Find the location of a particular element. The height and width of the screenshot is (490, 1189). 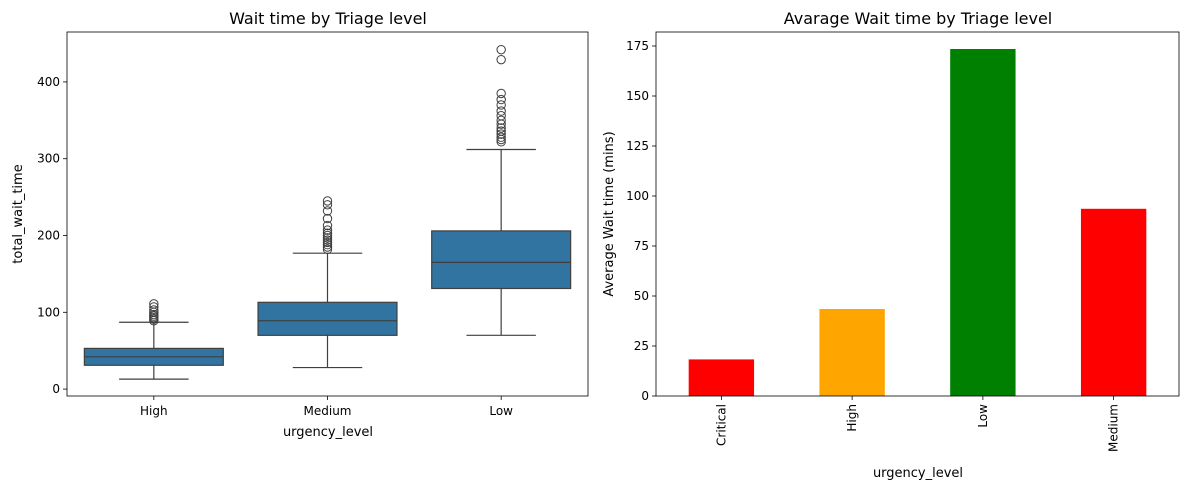

y-tick-label: 75 is located at coordinates (641, 246).